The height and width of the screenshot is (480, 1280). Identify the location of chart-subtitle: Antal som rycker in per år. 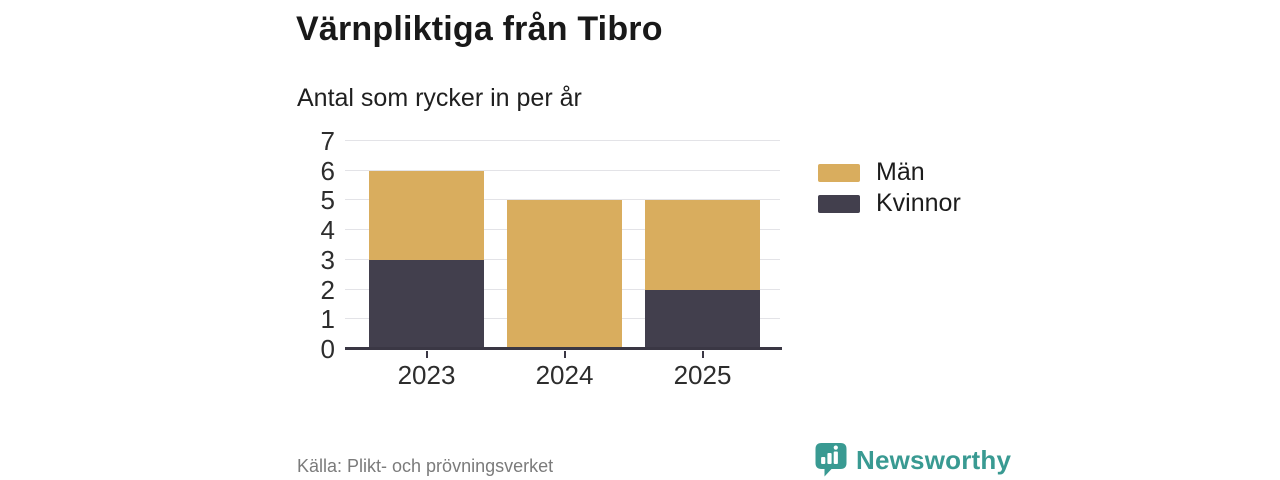
(439, 98).